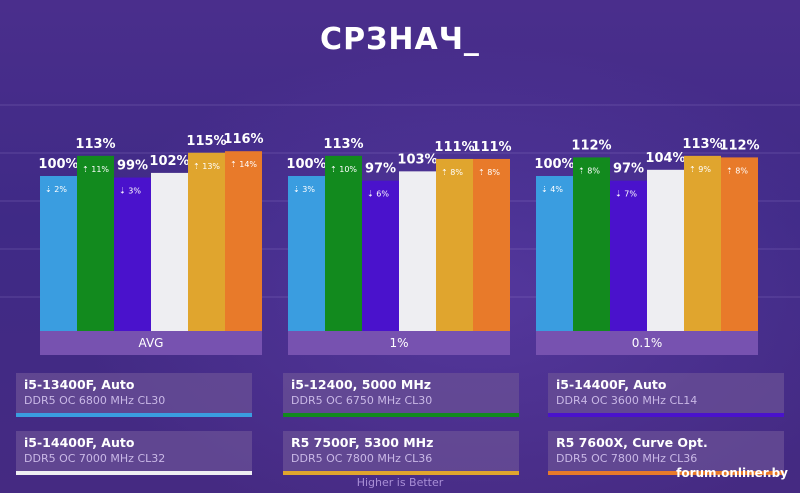 The height and width of the screenshot is (493, 800). I want to click on category-label: 0.1%, so click(647, 343).